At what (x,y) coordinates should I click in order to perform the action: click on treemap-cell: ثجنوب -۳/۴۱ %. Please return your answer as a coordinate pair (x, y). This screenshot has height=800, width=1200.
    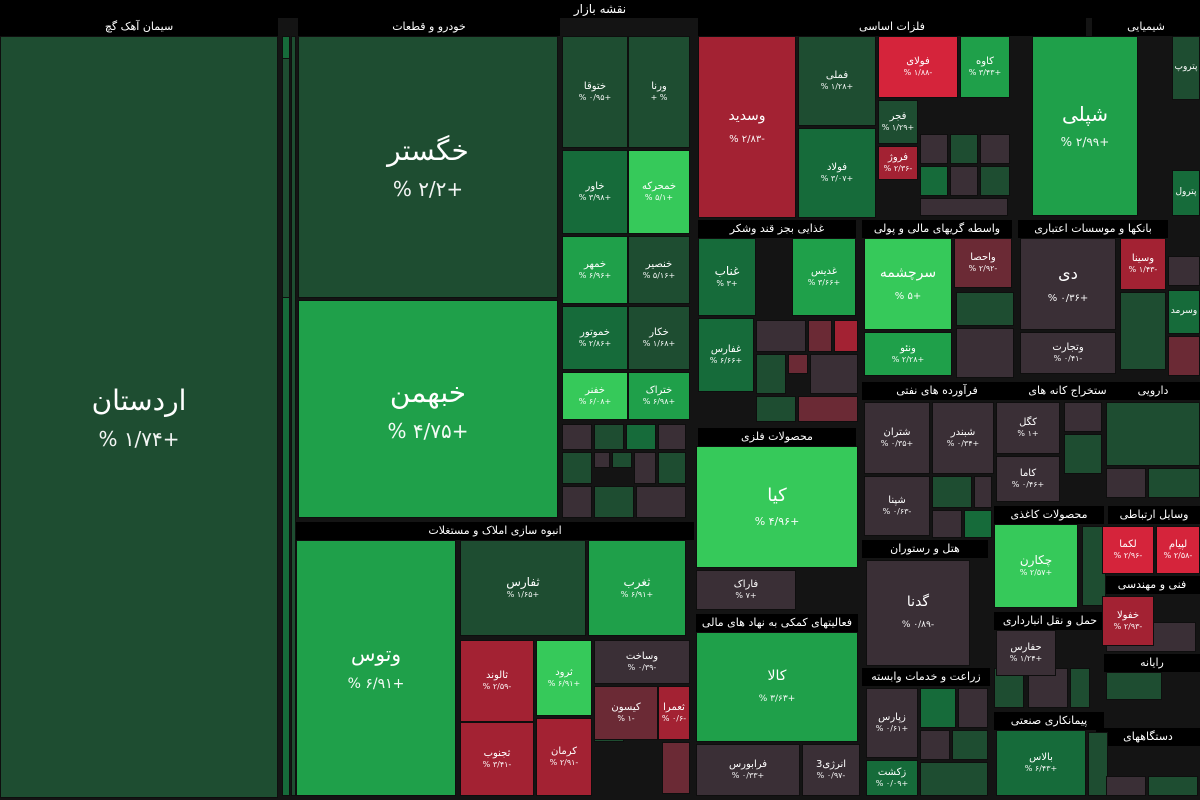
    Looking at the image, I should click on (497, 759).